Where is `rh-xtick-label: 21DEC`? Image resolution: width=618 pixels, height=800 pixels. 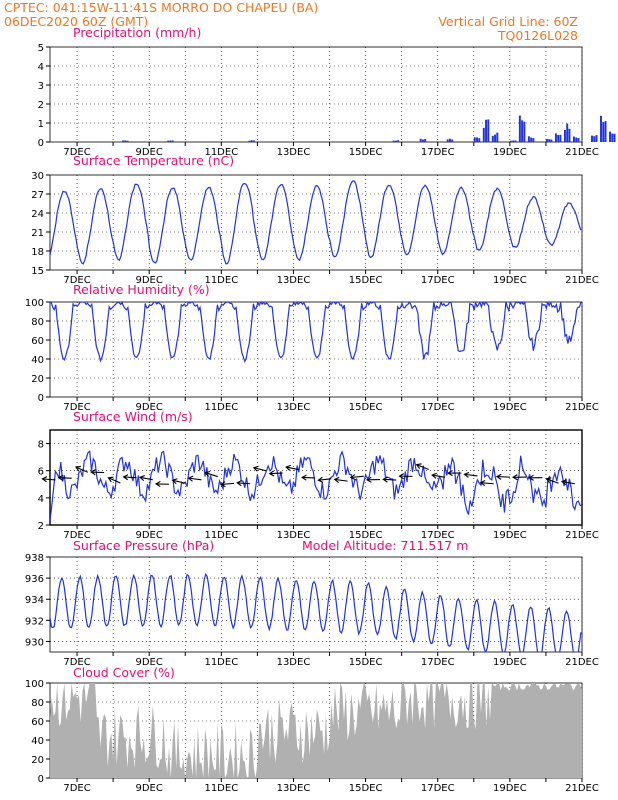 rh-xtick-label: 21DEC is located at coordinates (582, 407).